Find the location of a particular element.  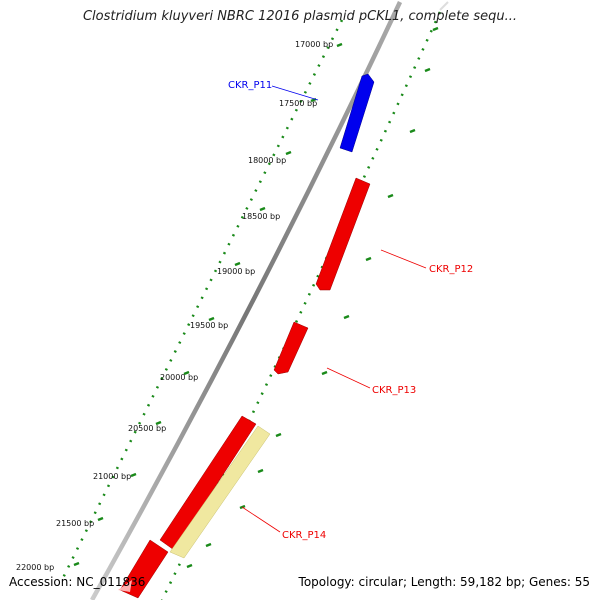

tick-label-20500: 20500 bp is located at coordinates (147, 428).